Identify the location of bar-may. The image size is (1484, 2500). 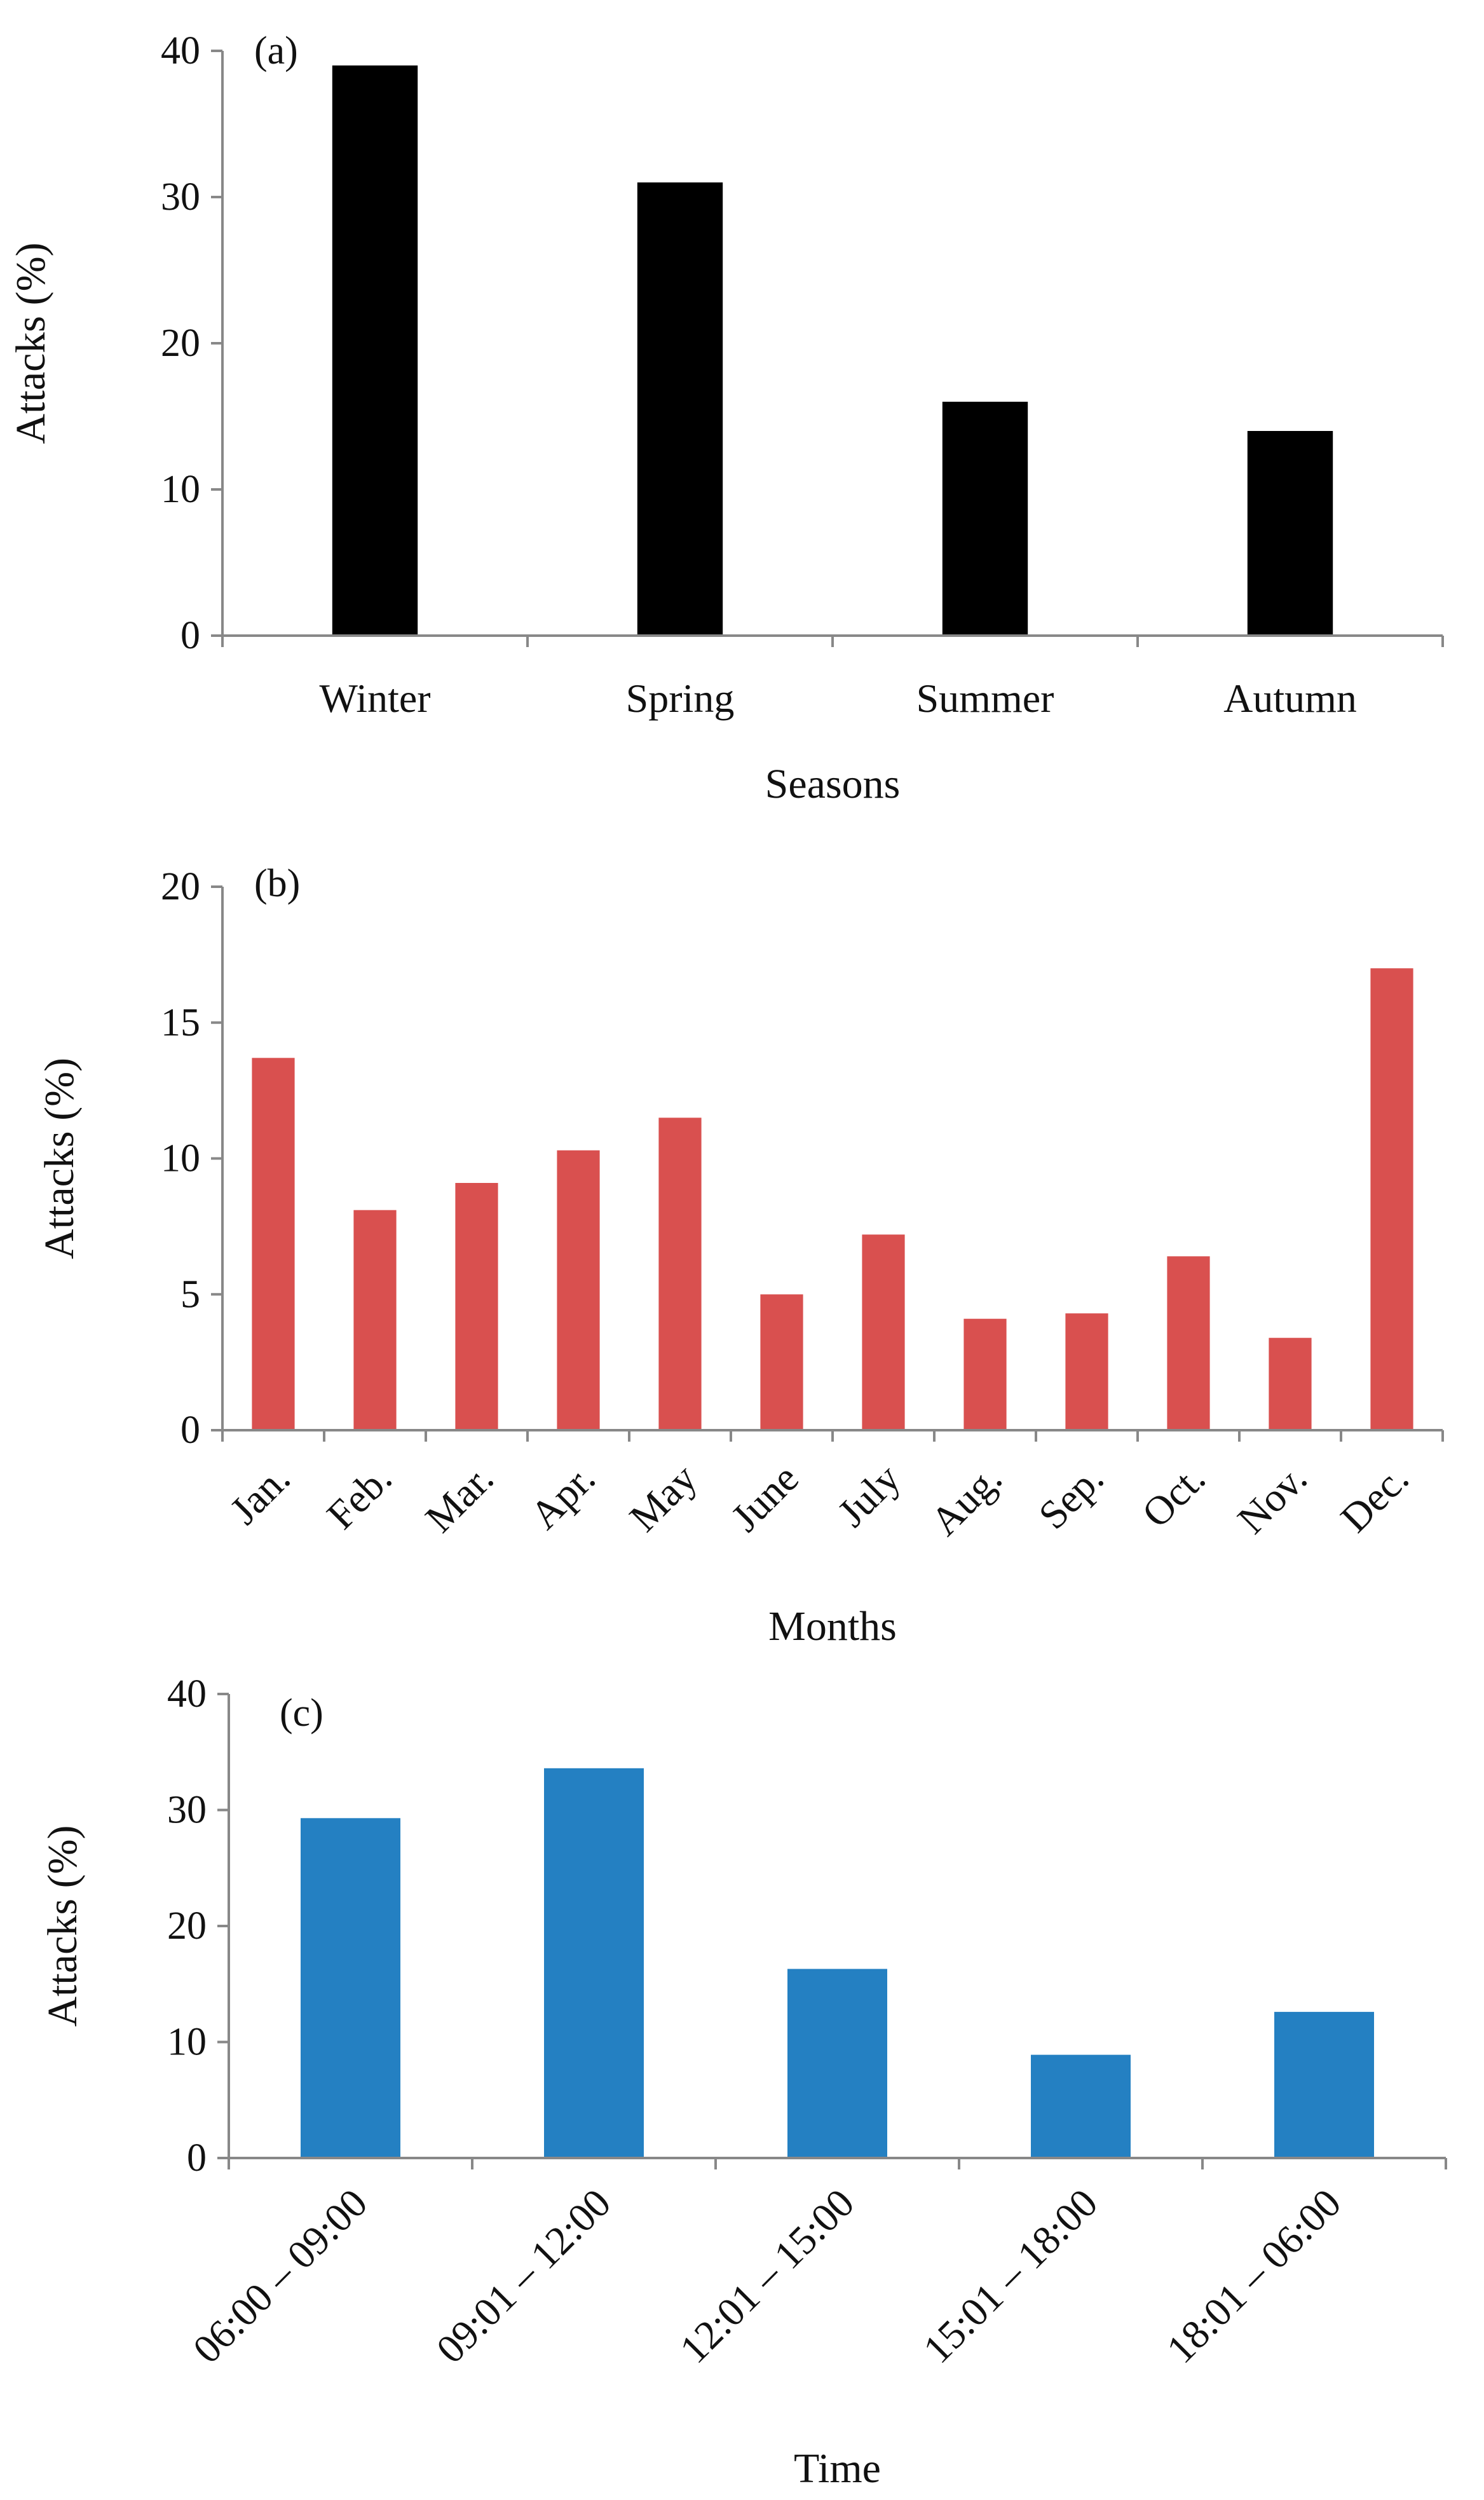
(680, 1273).